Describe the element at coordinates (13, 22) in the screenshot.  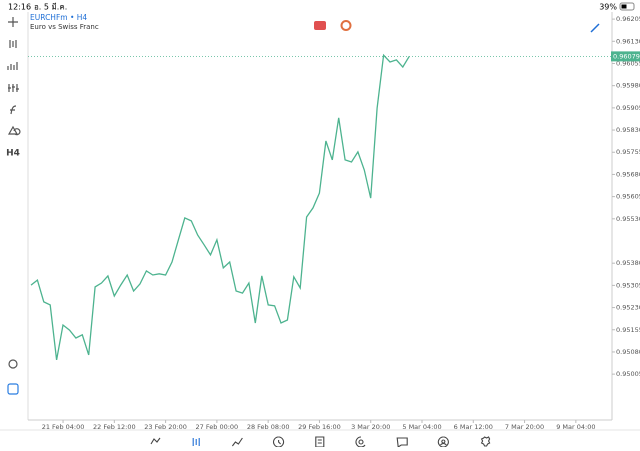
I see `crosshair-tool` at that location.